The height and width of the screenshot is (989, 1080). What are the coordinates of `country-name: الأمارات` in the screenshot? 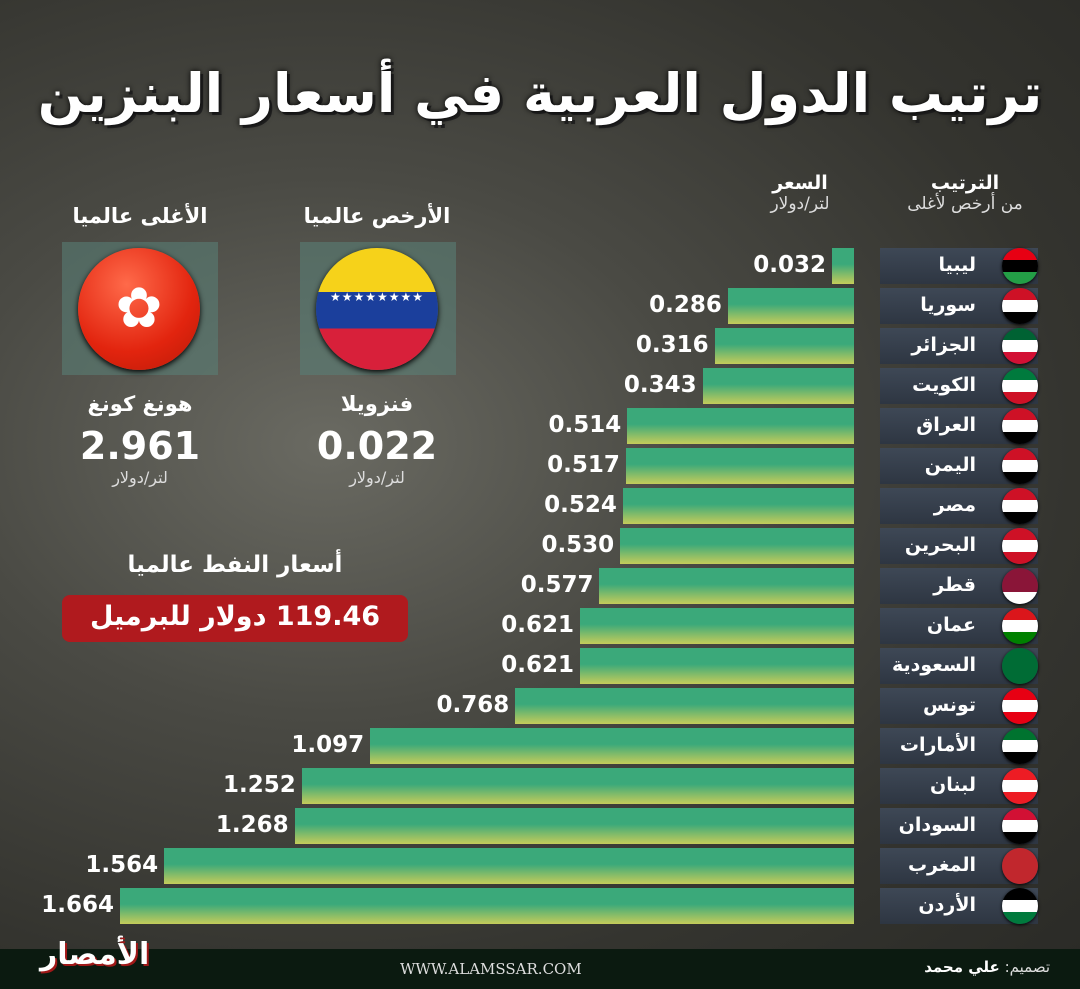 It's located at (937, 745).